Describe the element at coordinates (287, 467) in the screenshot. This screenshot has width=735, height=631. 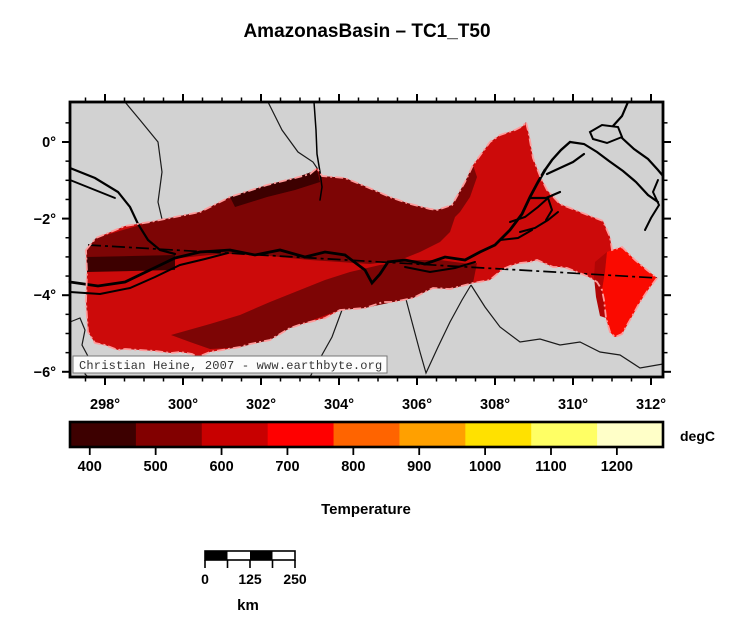
I see `colorbar-label: 700` at that location.